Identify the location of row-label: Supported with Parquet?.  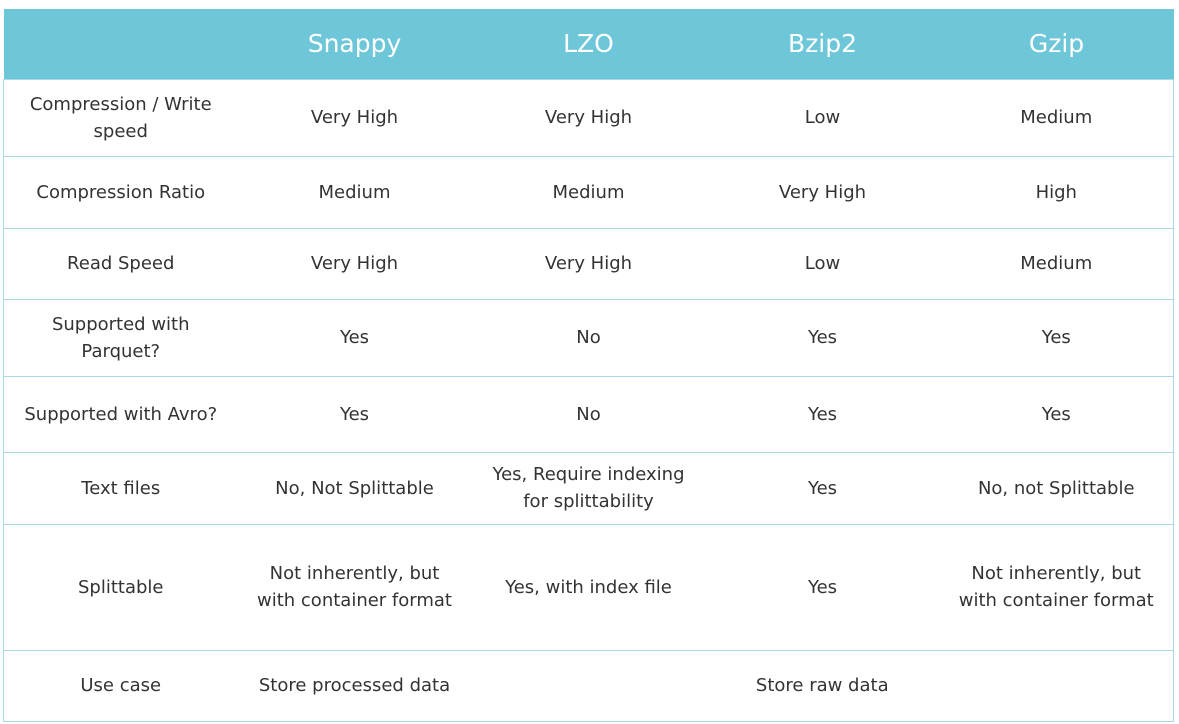
(120, 337).